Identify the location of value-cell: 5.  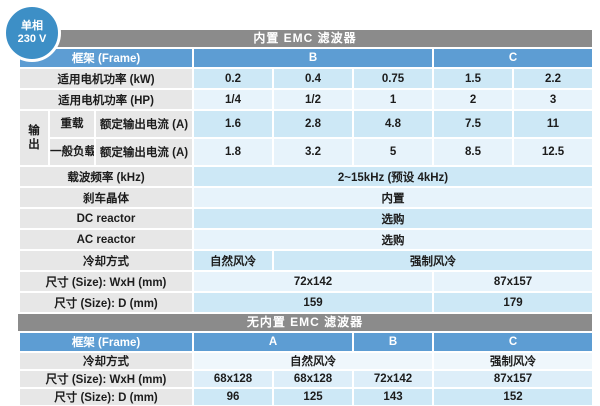
(393, 152).